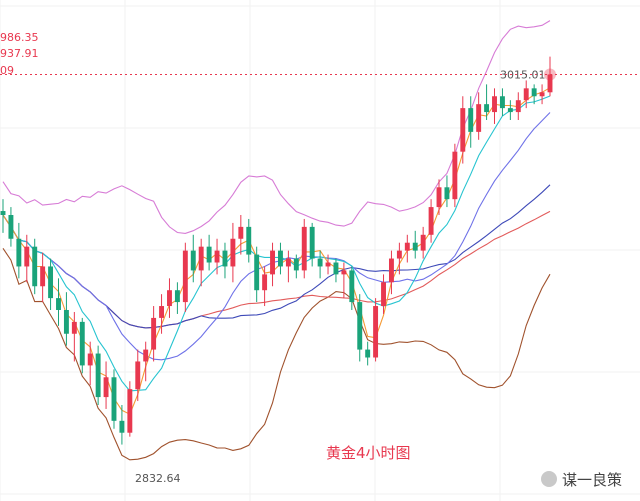 The width and height of the screenshot is (640, 501). I want to click on watermark-text: 谋一良策, so click(592, 480).